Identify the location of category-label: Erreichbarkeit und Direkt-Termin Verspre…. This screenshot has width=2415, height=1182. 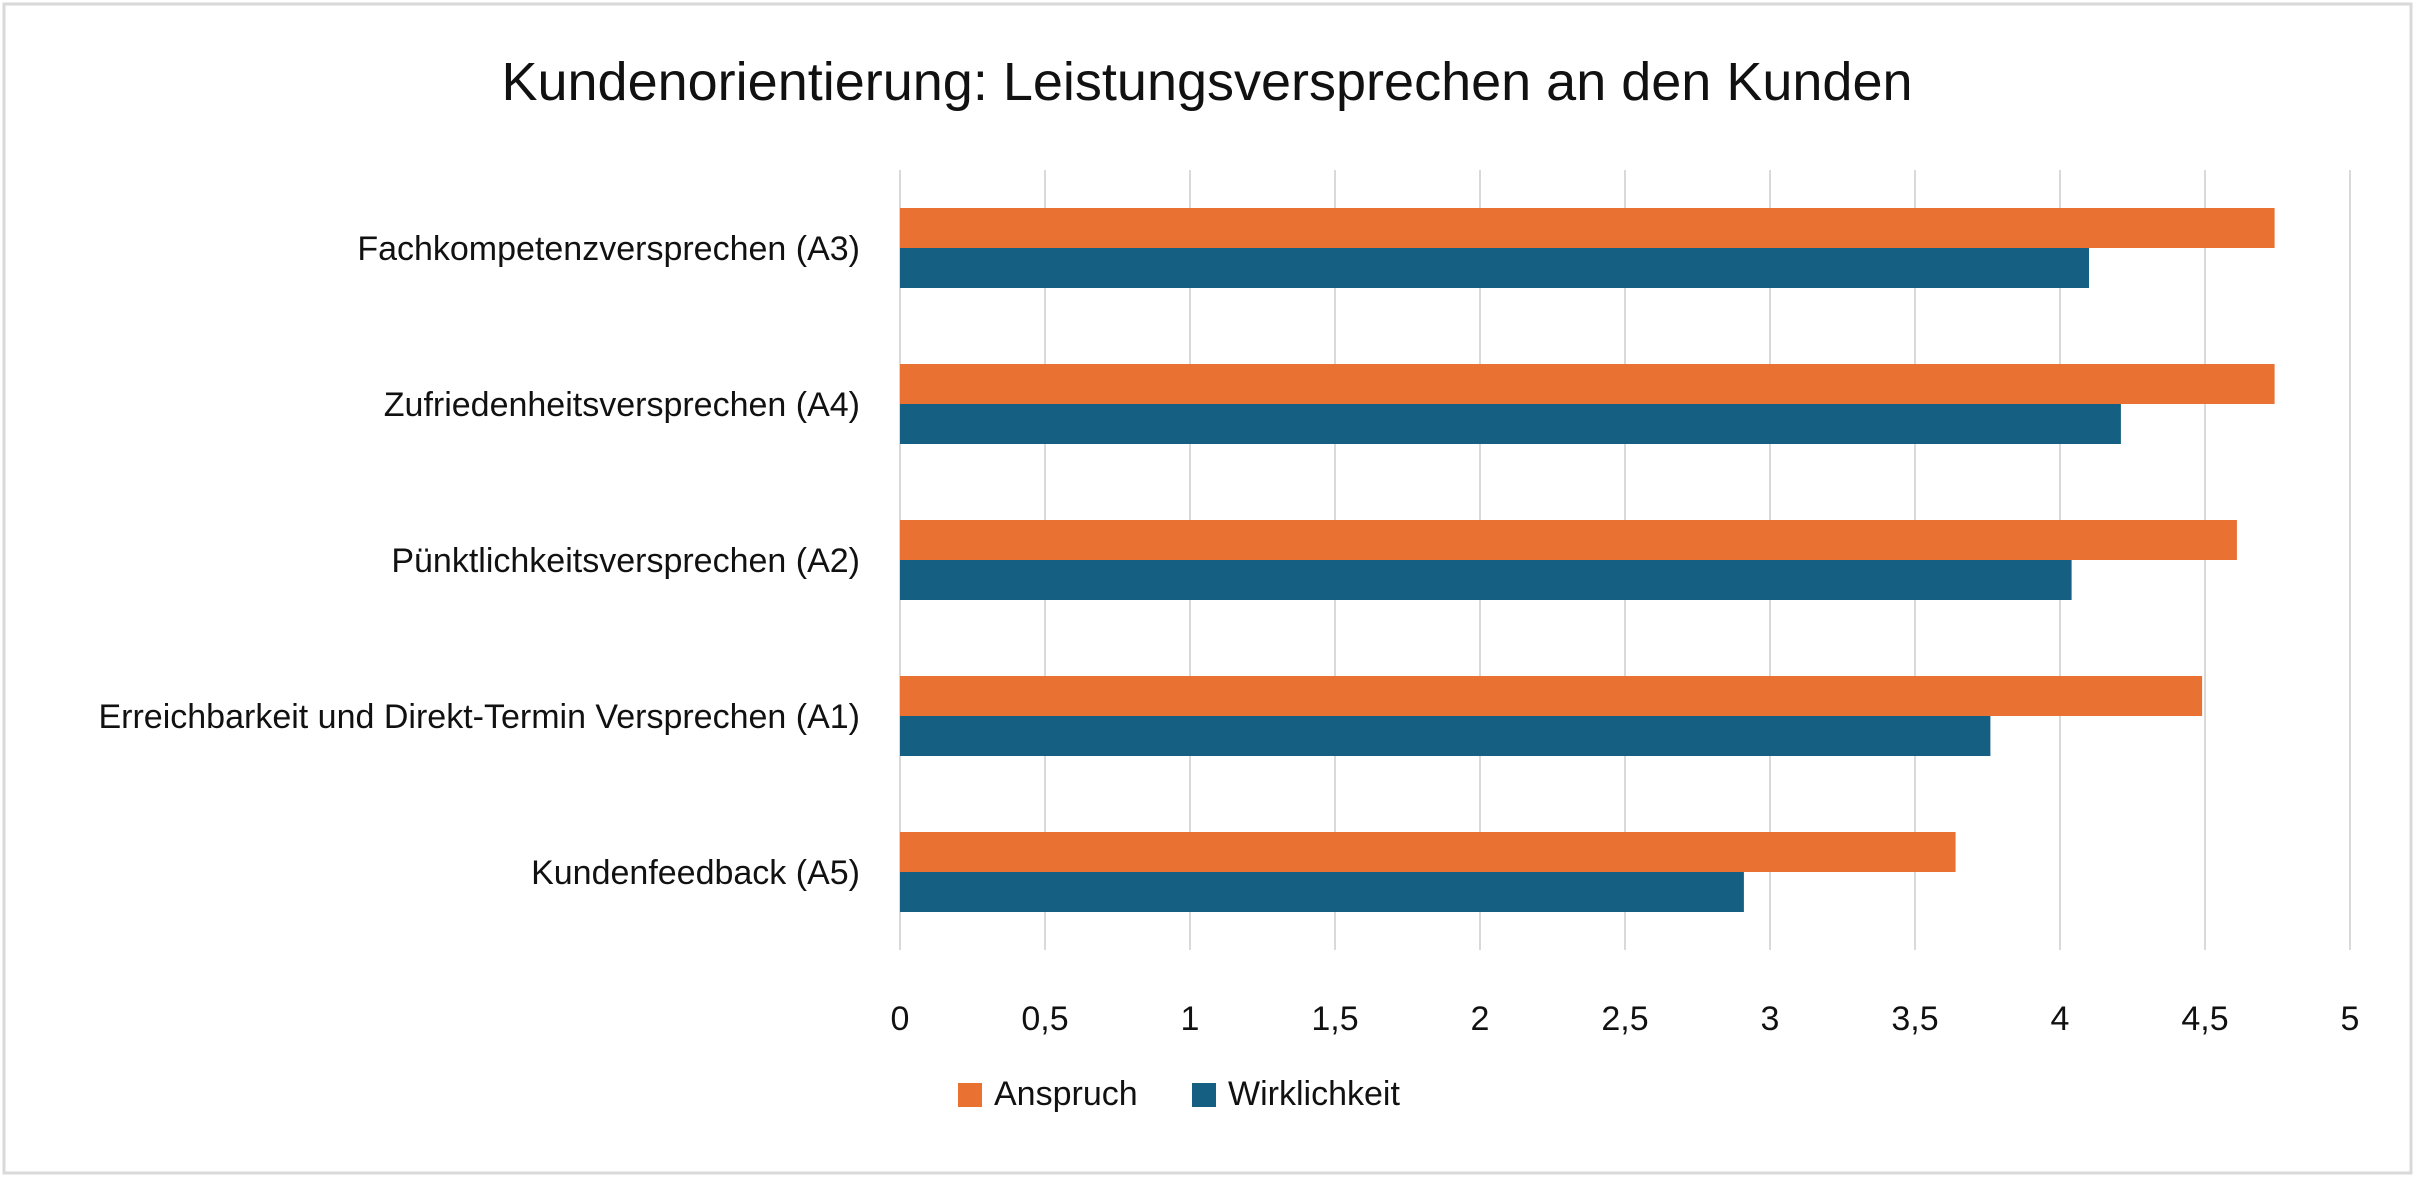
(479, 717).